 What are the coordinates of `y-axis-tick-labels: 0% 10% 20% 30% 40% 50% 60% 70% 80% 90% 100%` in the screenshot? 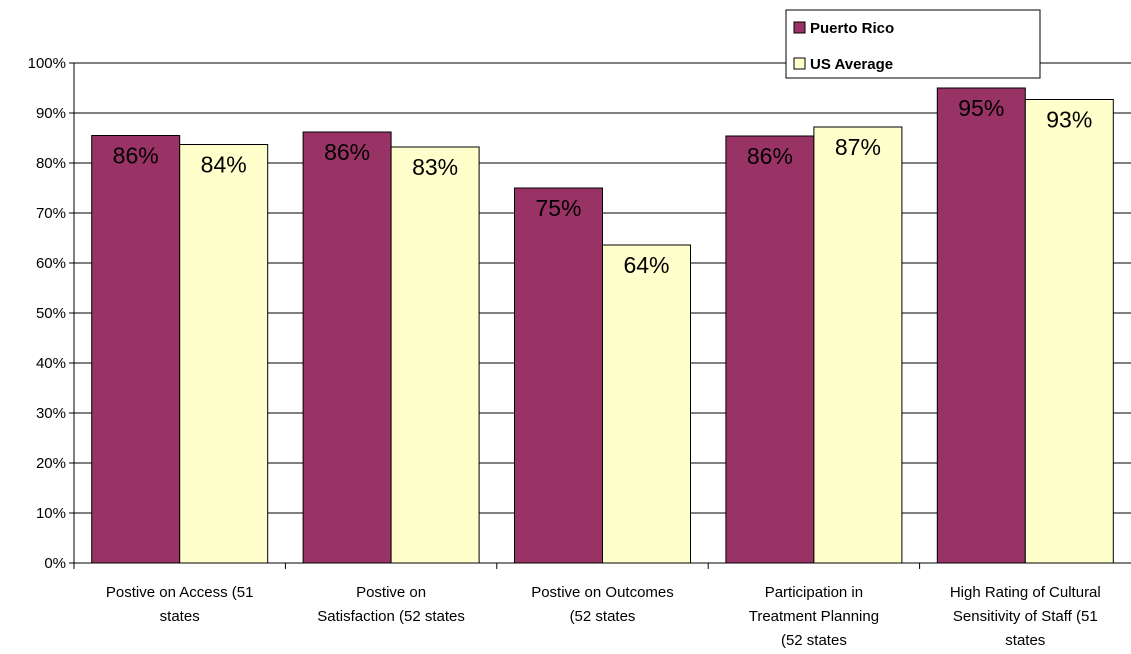 It's located at (47, 313).